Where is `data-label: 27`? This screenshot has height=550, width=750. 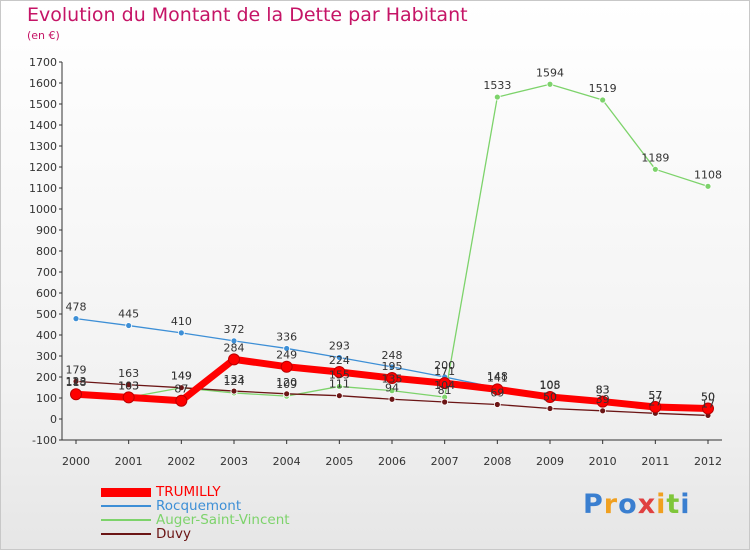 data-label: 27 is located at coordinates (655, 401).